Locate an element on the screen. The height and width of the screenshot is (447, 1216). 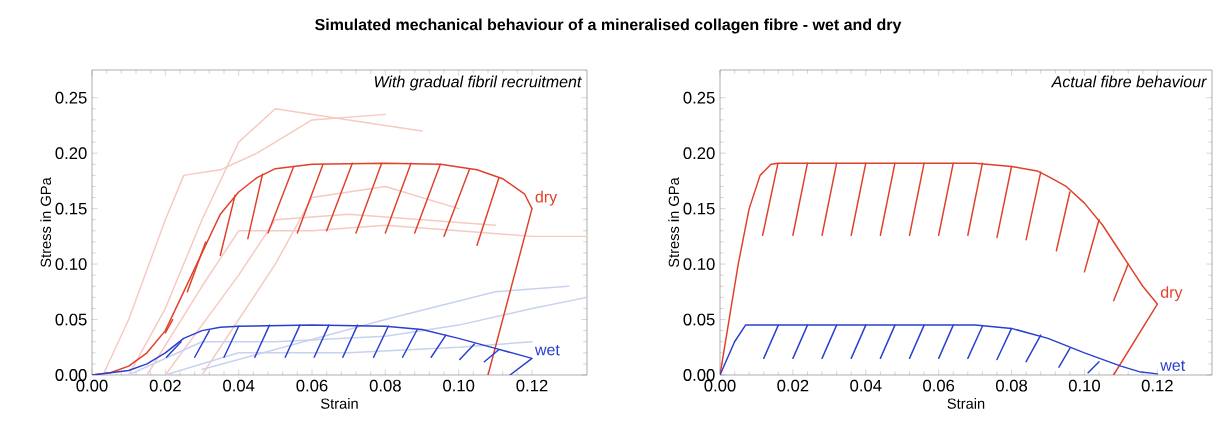
annotation: With gradual fibril recruitment is located at coordinates (478, 83).